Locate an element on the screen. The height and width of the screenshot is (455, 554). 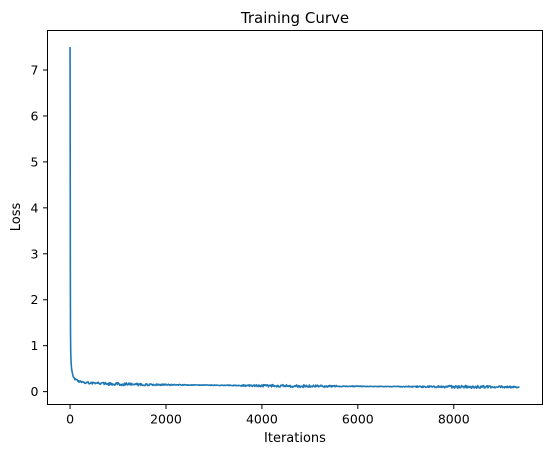
y-axis-label: Loss is located at coordinates (16, 217).